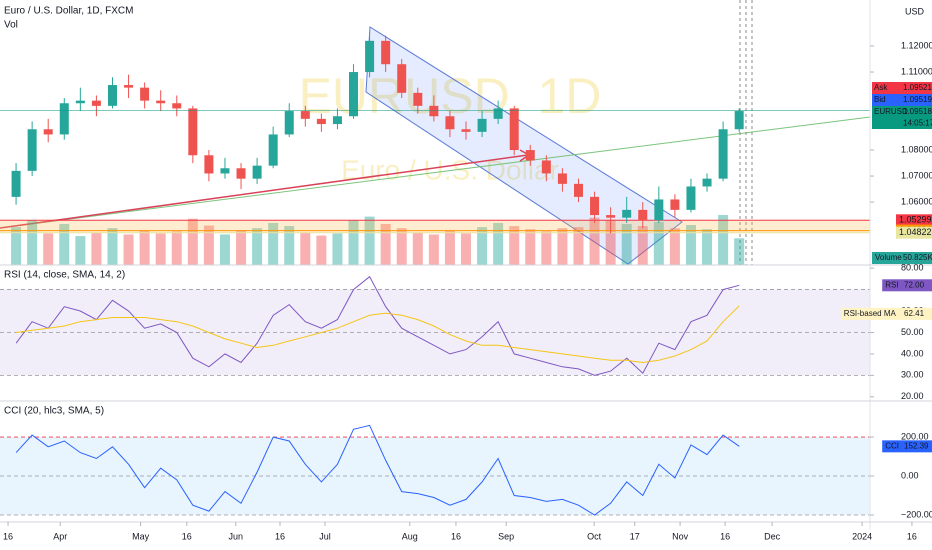  What do you see at coordinates (141, 536) in the screenshot?
I see `x-tick-label: May` at bounding box center [141, 536].